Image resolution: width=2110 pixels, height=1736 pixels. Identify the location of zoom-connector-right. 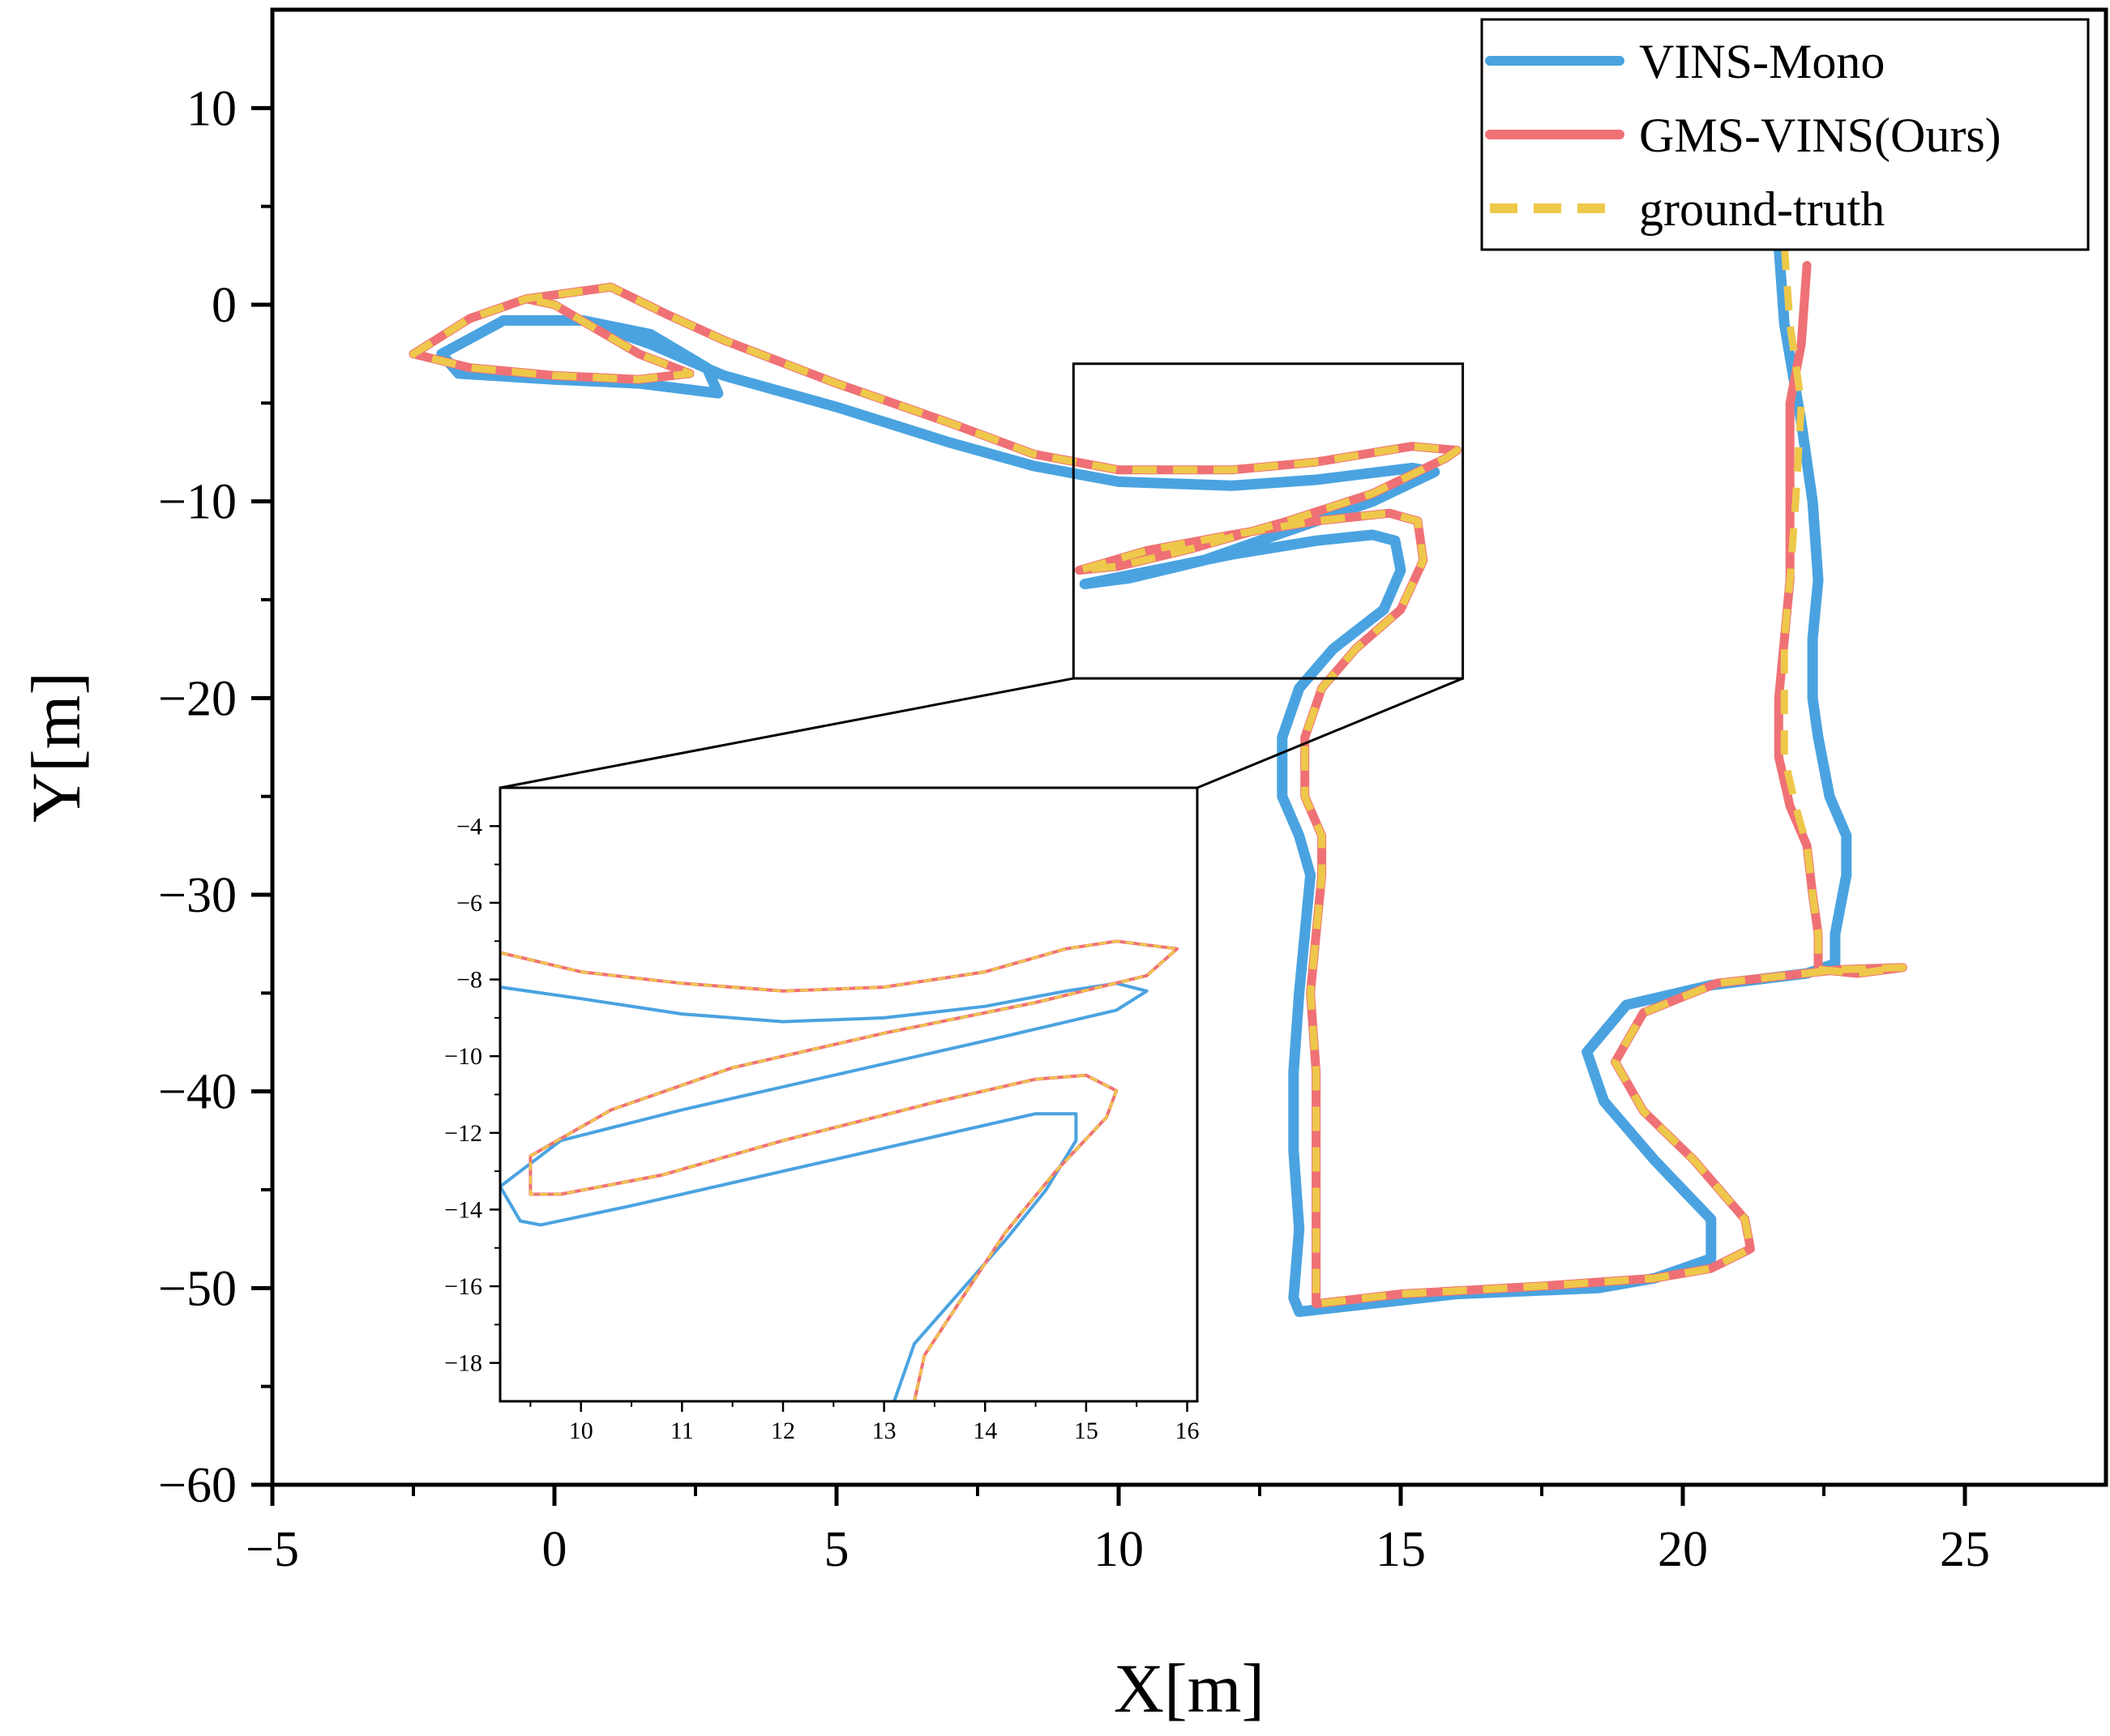
(1330, 733).